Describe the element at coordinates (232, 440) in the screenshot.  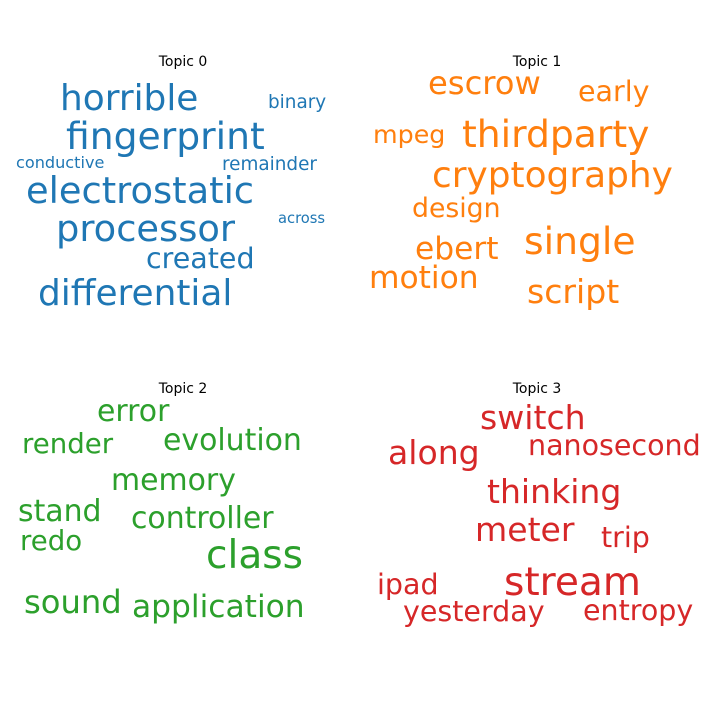
I see `word: evolution` at that location.